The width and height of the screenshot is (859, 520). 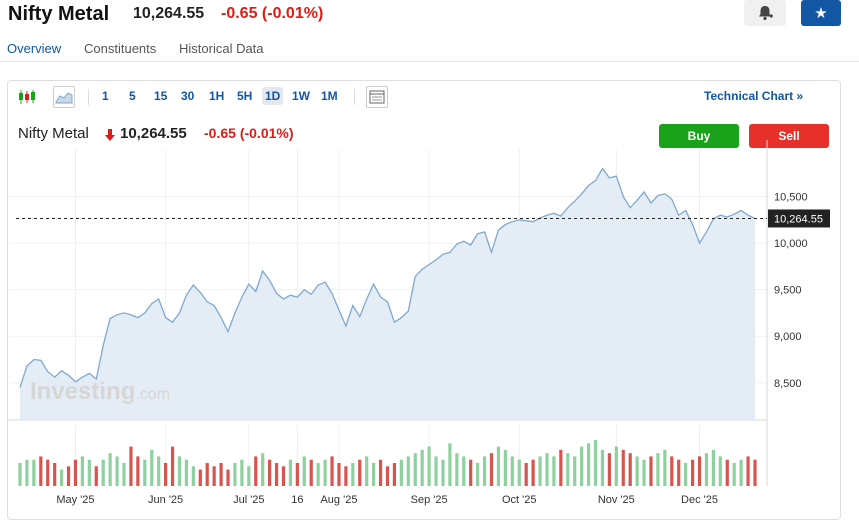 I want to click on timeframe-1: 1, so click(x=105, y=96).